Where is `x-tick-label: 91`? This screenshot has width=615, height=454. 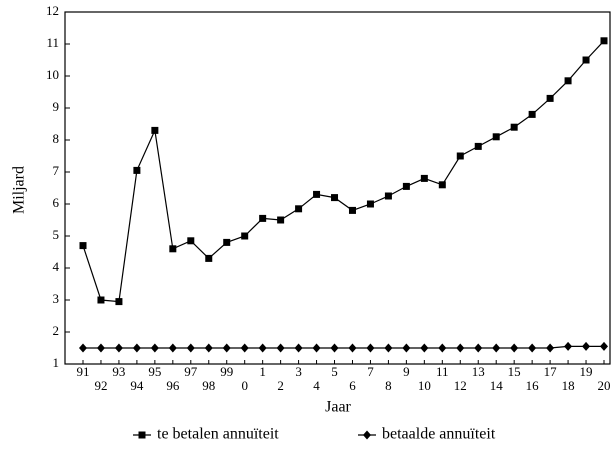
x-tick-label: 91 is located at coordinates (83, 371).